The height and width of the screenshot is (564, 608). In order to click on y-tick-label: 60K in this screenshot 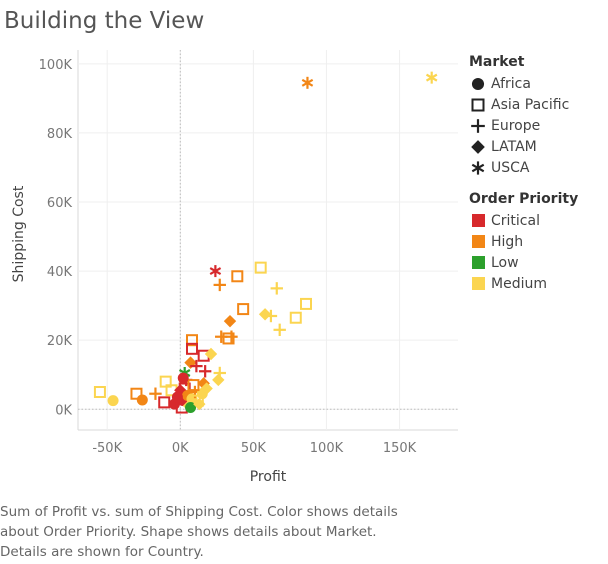, I will do `click(60, 203)`.